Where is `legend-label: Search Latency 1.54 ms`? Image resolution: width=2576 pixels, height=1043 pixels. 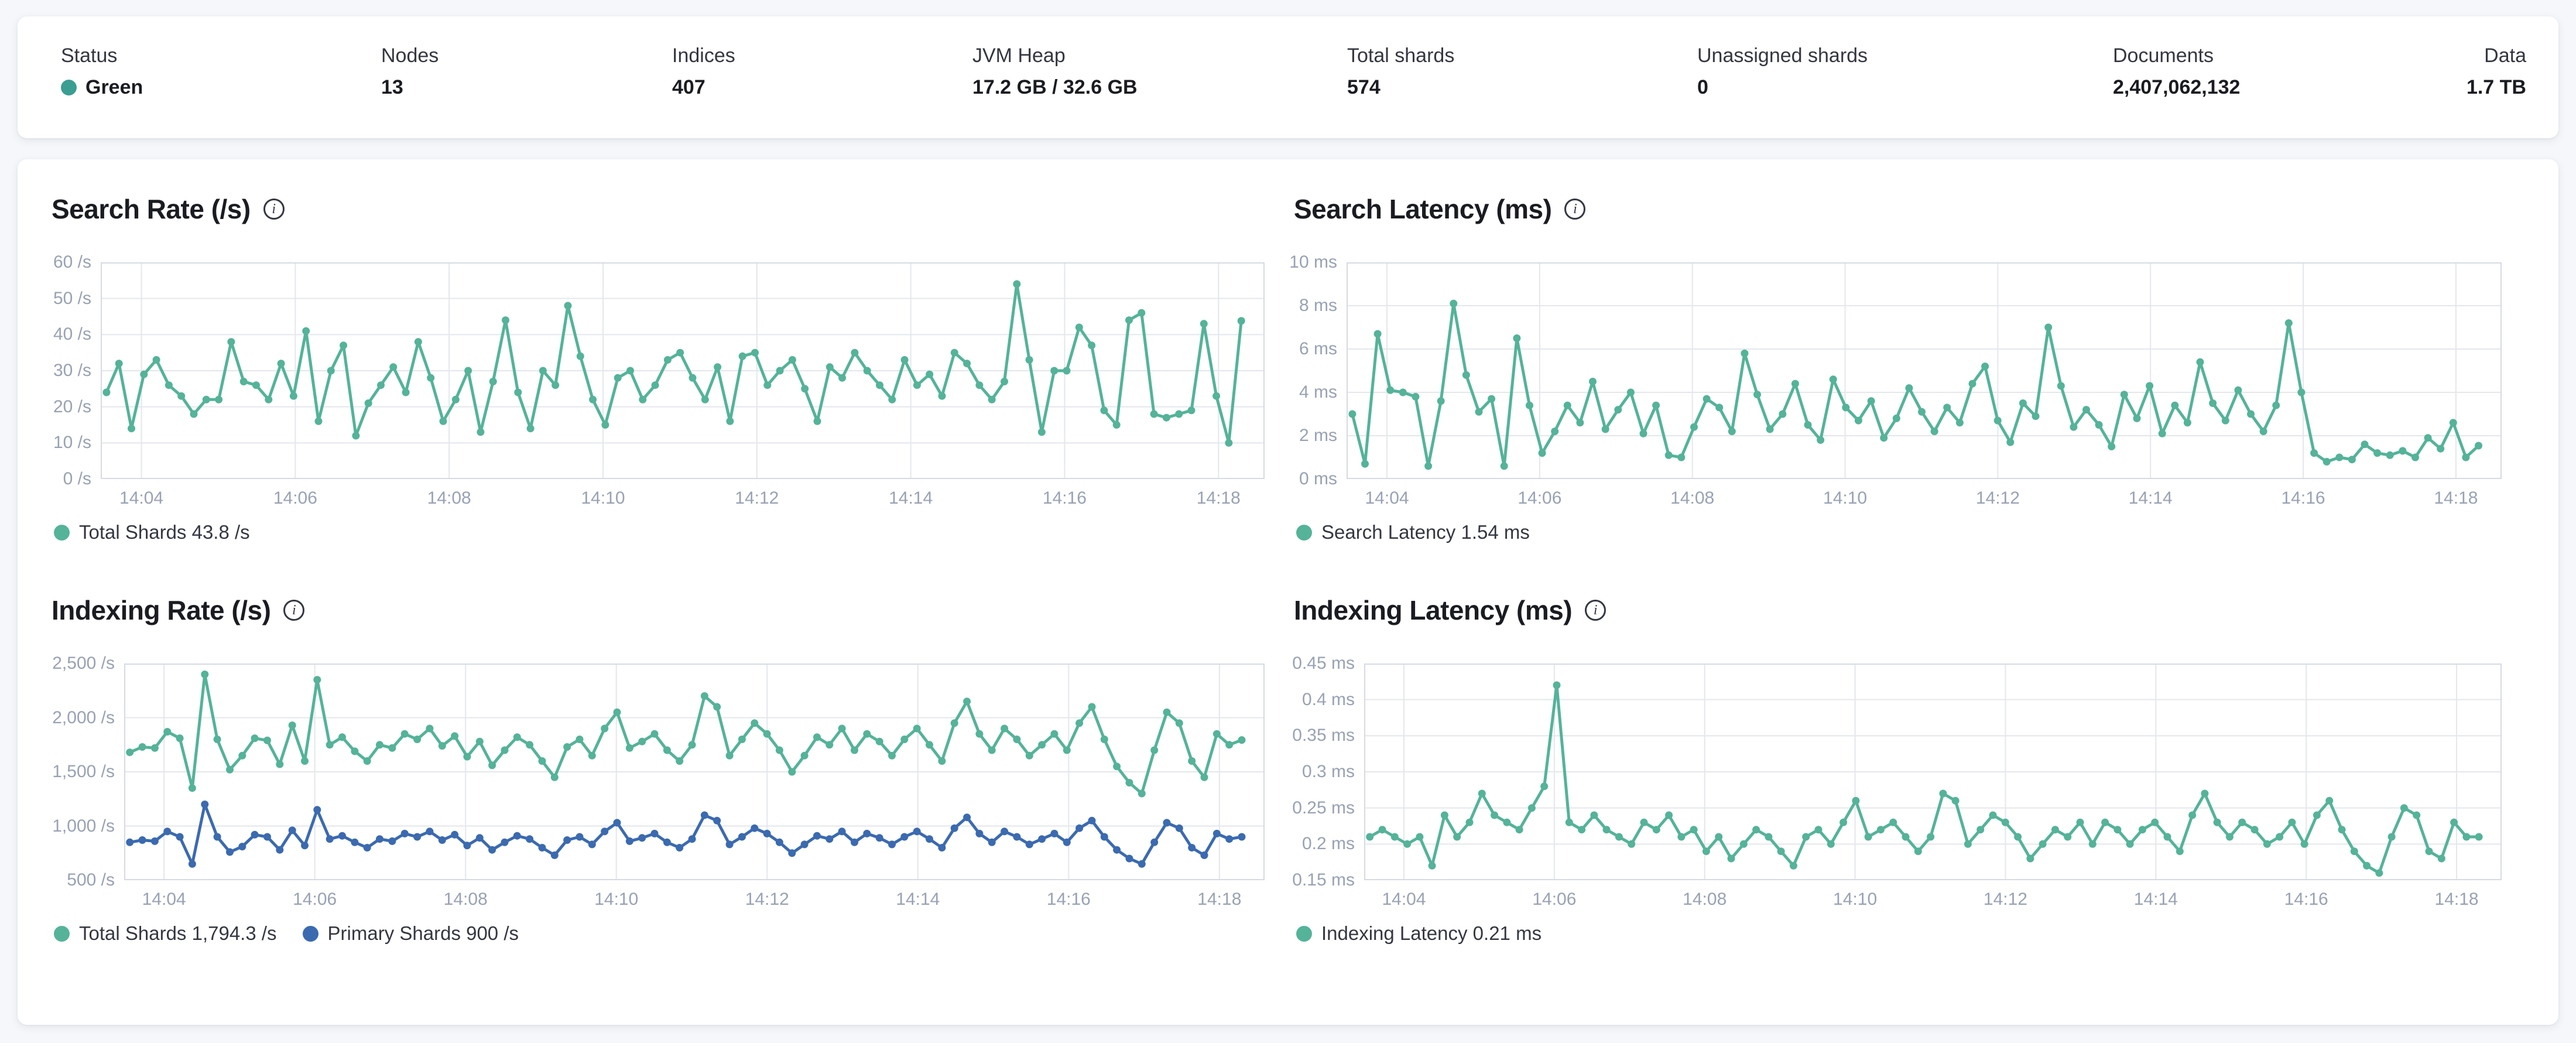 legend-label: Search Latency 1.54 ms is located at coordinates (1425, 532).